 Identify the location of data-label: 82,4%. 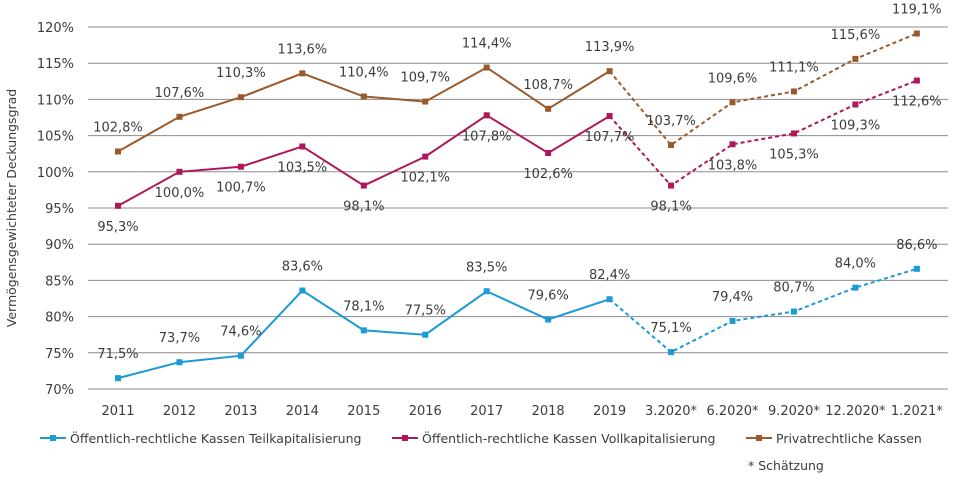
(609, 275).